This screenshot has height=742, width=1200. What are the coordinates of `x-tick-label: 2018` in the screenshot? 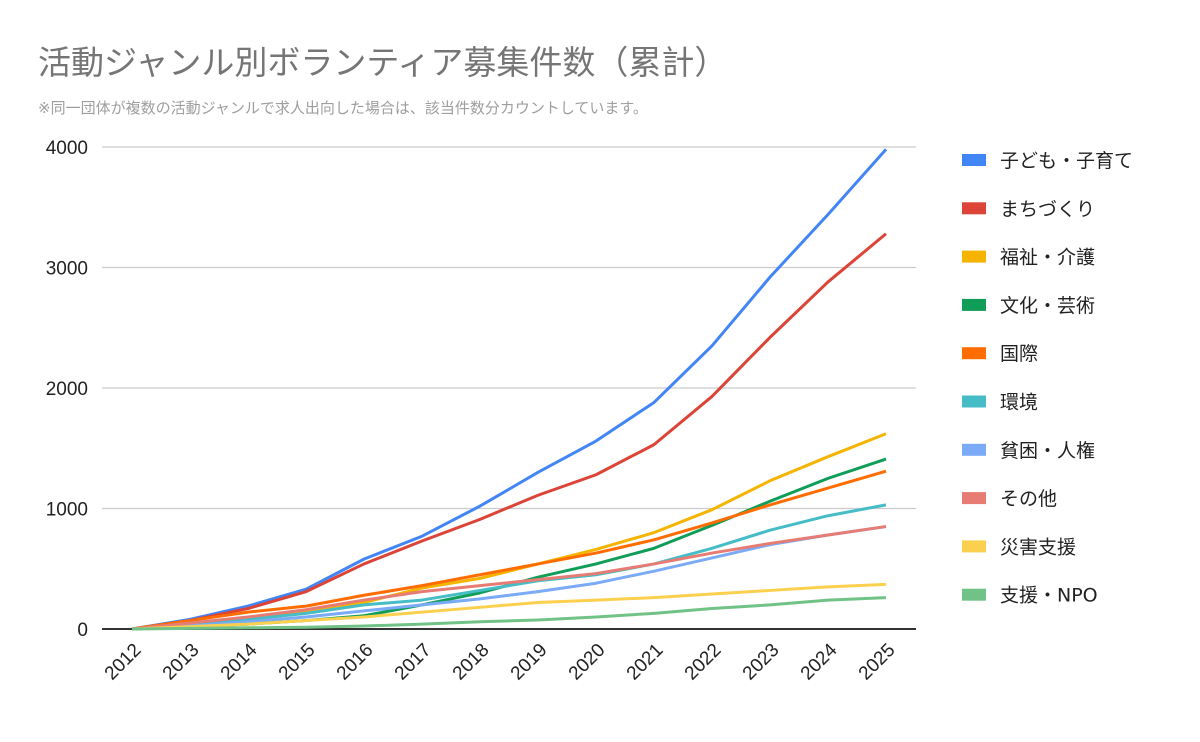 It's located at (471, 662).